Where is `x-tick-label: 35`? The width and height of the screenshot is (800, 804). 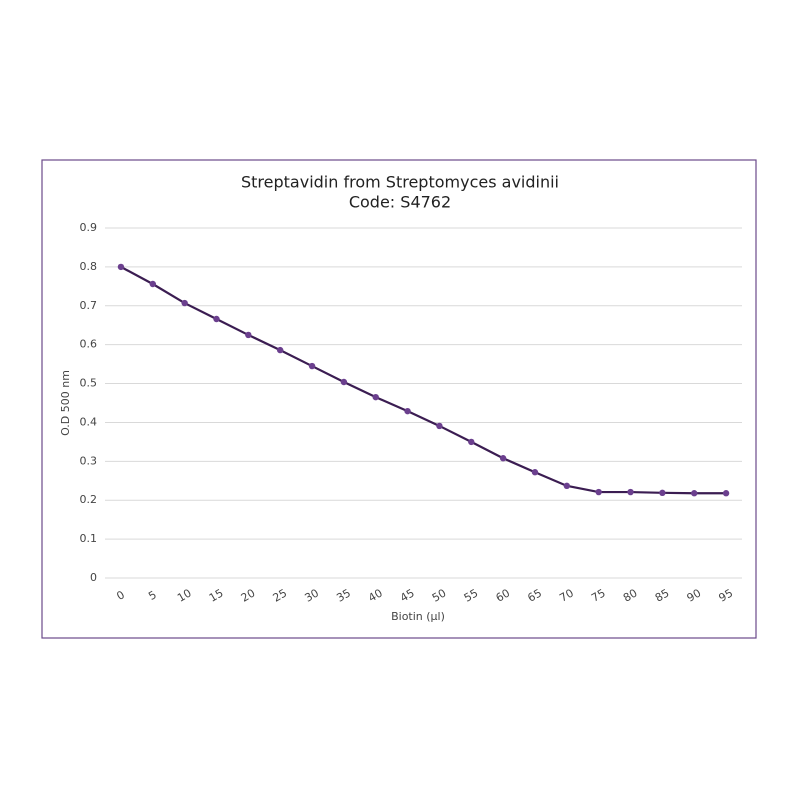 x-tick-label: 35 is located at coordinates (343, 595).